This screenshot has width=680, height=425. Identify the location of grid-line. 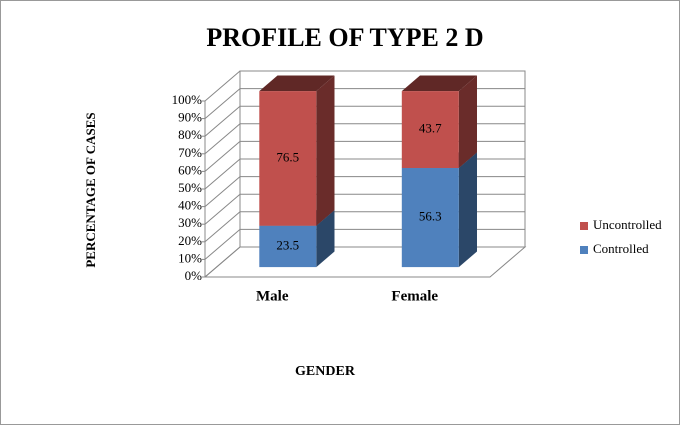
(364, 86).